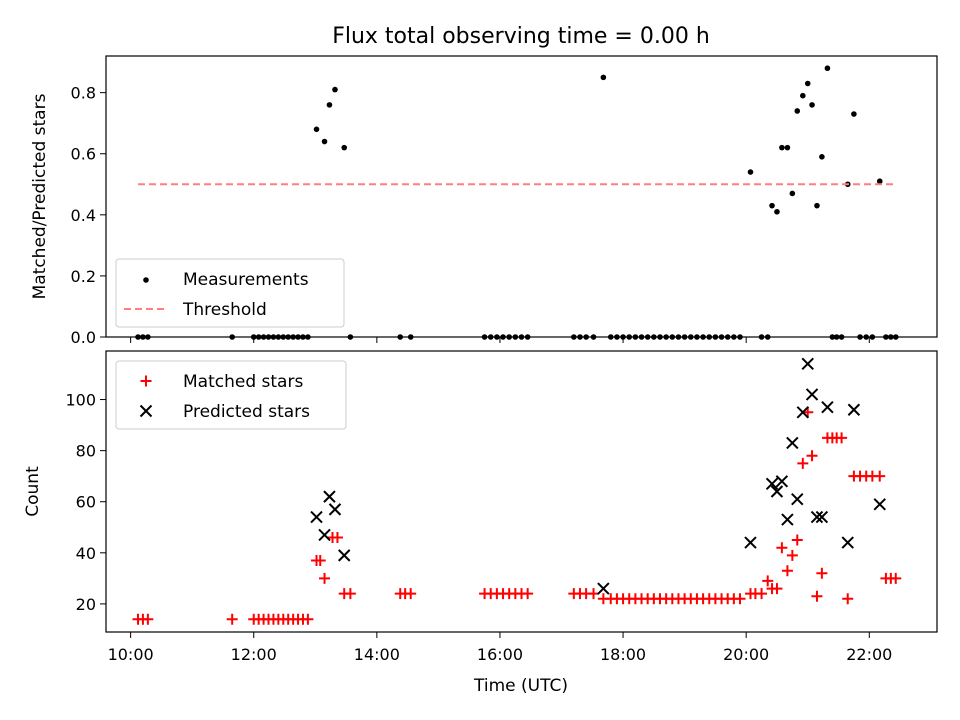  Describe the element at coordinates (224, 310) in the screenshot. I see `legend-label: Threshold` at that location.